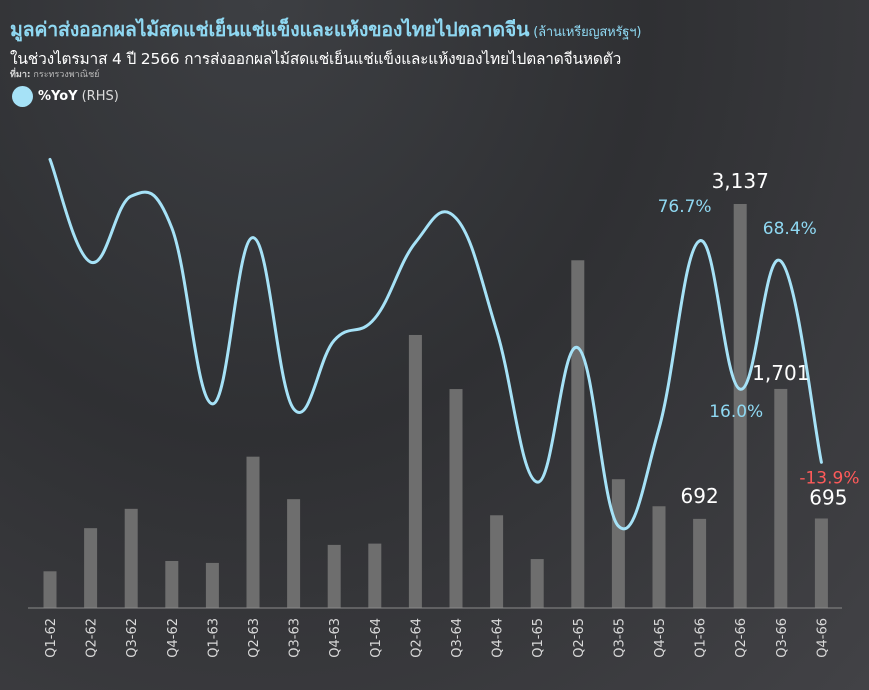  I want to click on legend-label: %YoY (RHS), so click(78, 96).